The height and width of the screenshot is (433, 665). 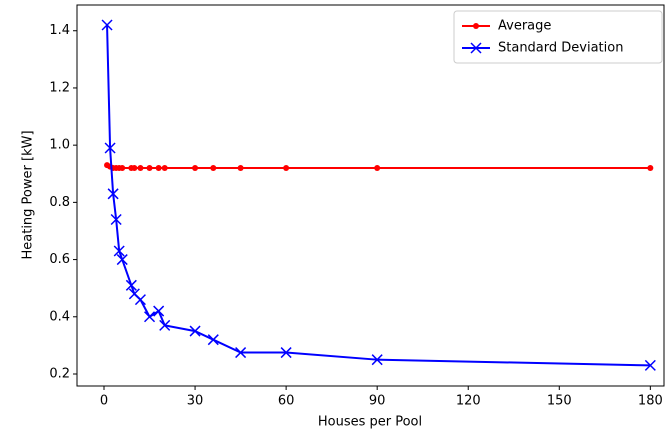 I want to click on legend-box, so click(x=558, y=37).